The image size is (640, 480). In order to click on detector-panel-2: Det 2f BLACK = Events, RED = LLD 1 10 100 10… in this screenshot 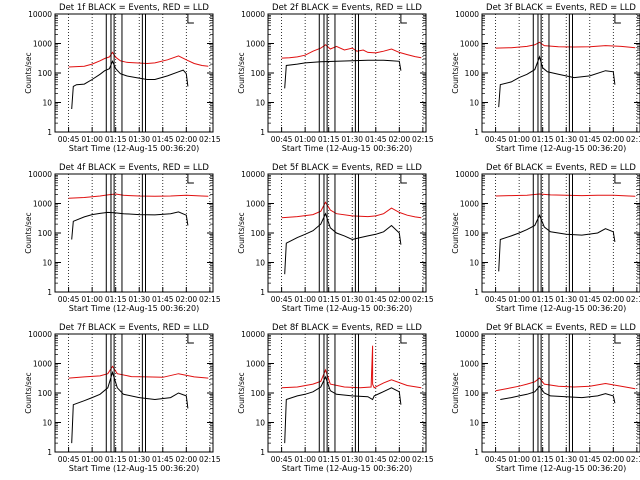, I will do `click(335, 78)`.